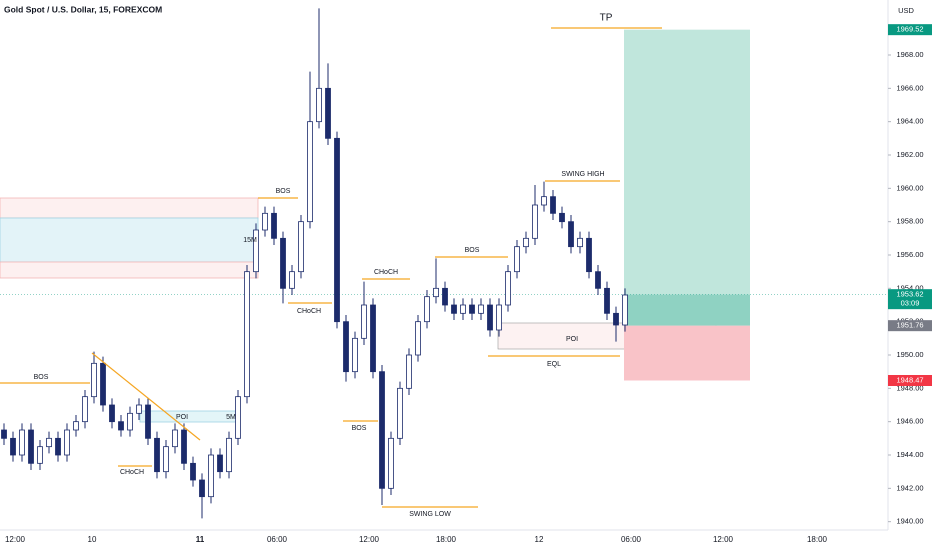 This screenshot has width=932, height=550. I want to click on y-tick-label: 1960.00, so click(909, 187).